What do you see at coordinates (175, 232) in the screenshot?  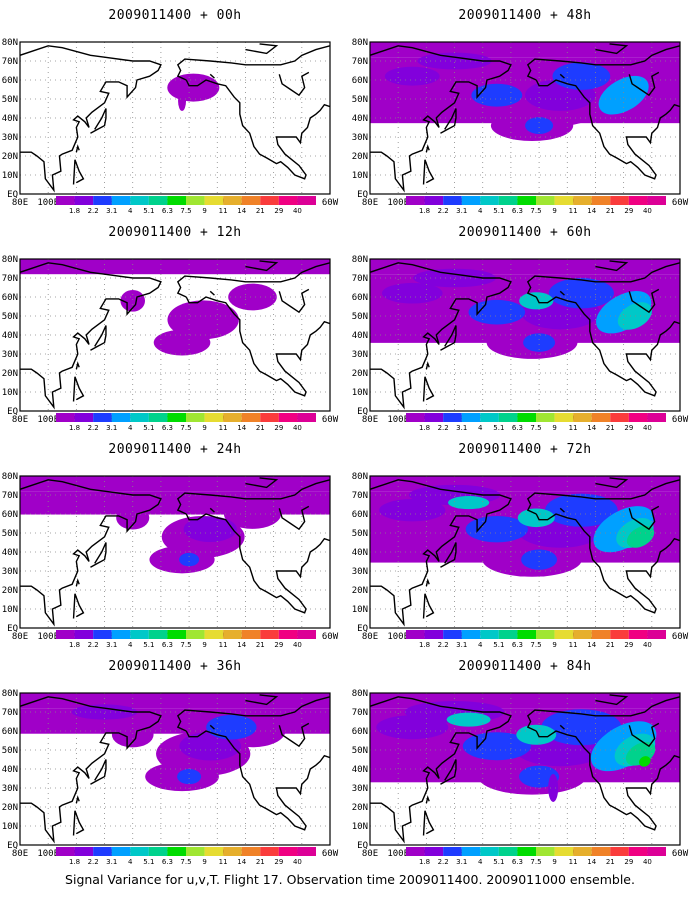 I see `panel-title: 2009011400 + 12h` at bounding box center [175, 232].